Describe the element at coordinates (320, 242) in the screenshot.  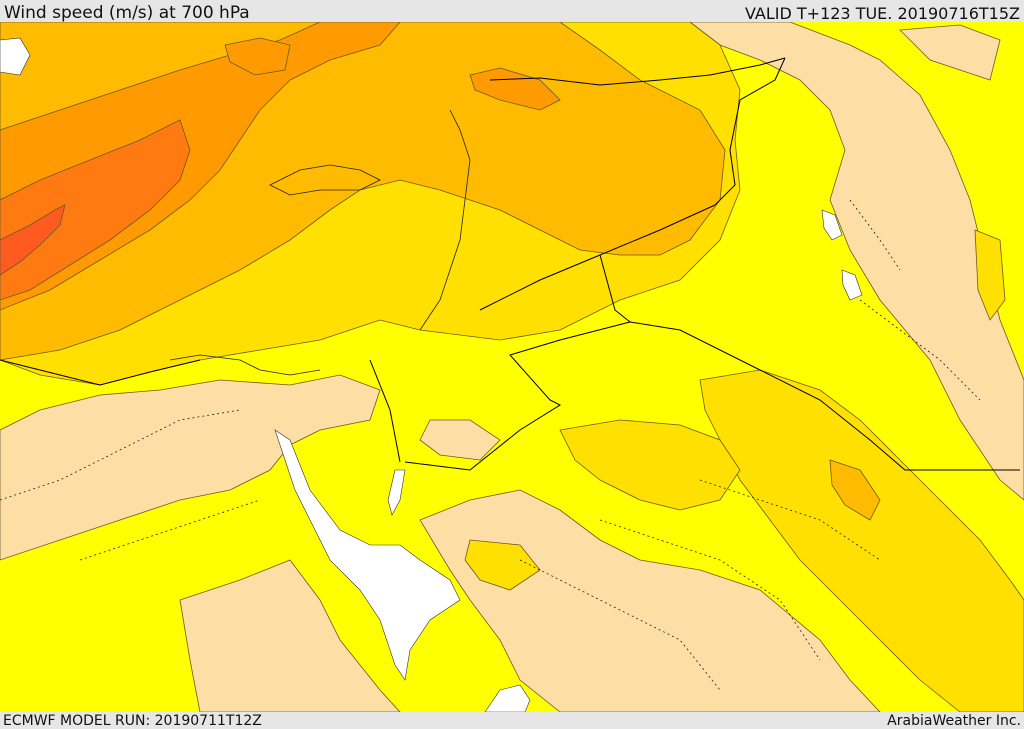
I see `coastlines` at that location.